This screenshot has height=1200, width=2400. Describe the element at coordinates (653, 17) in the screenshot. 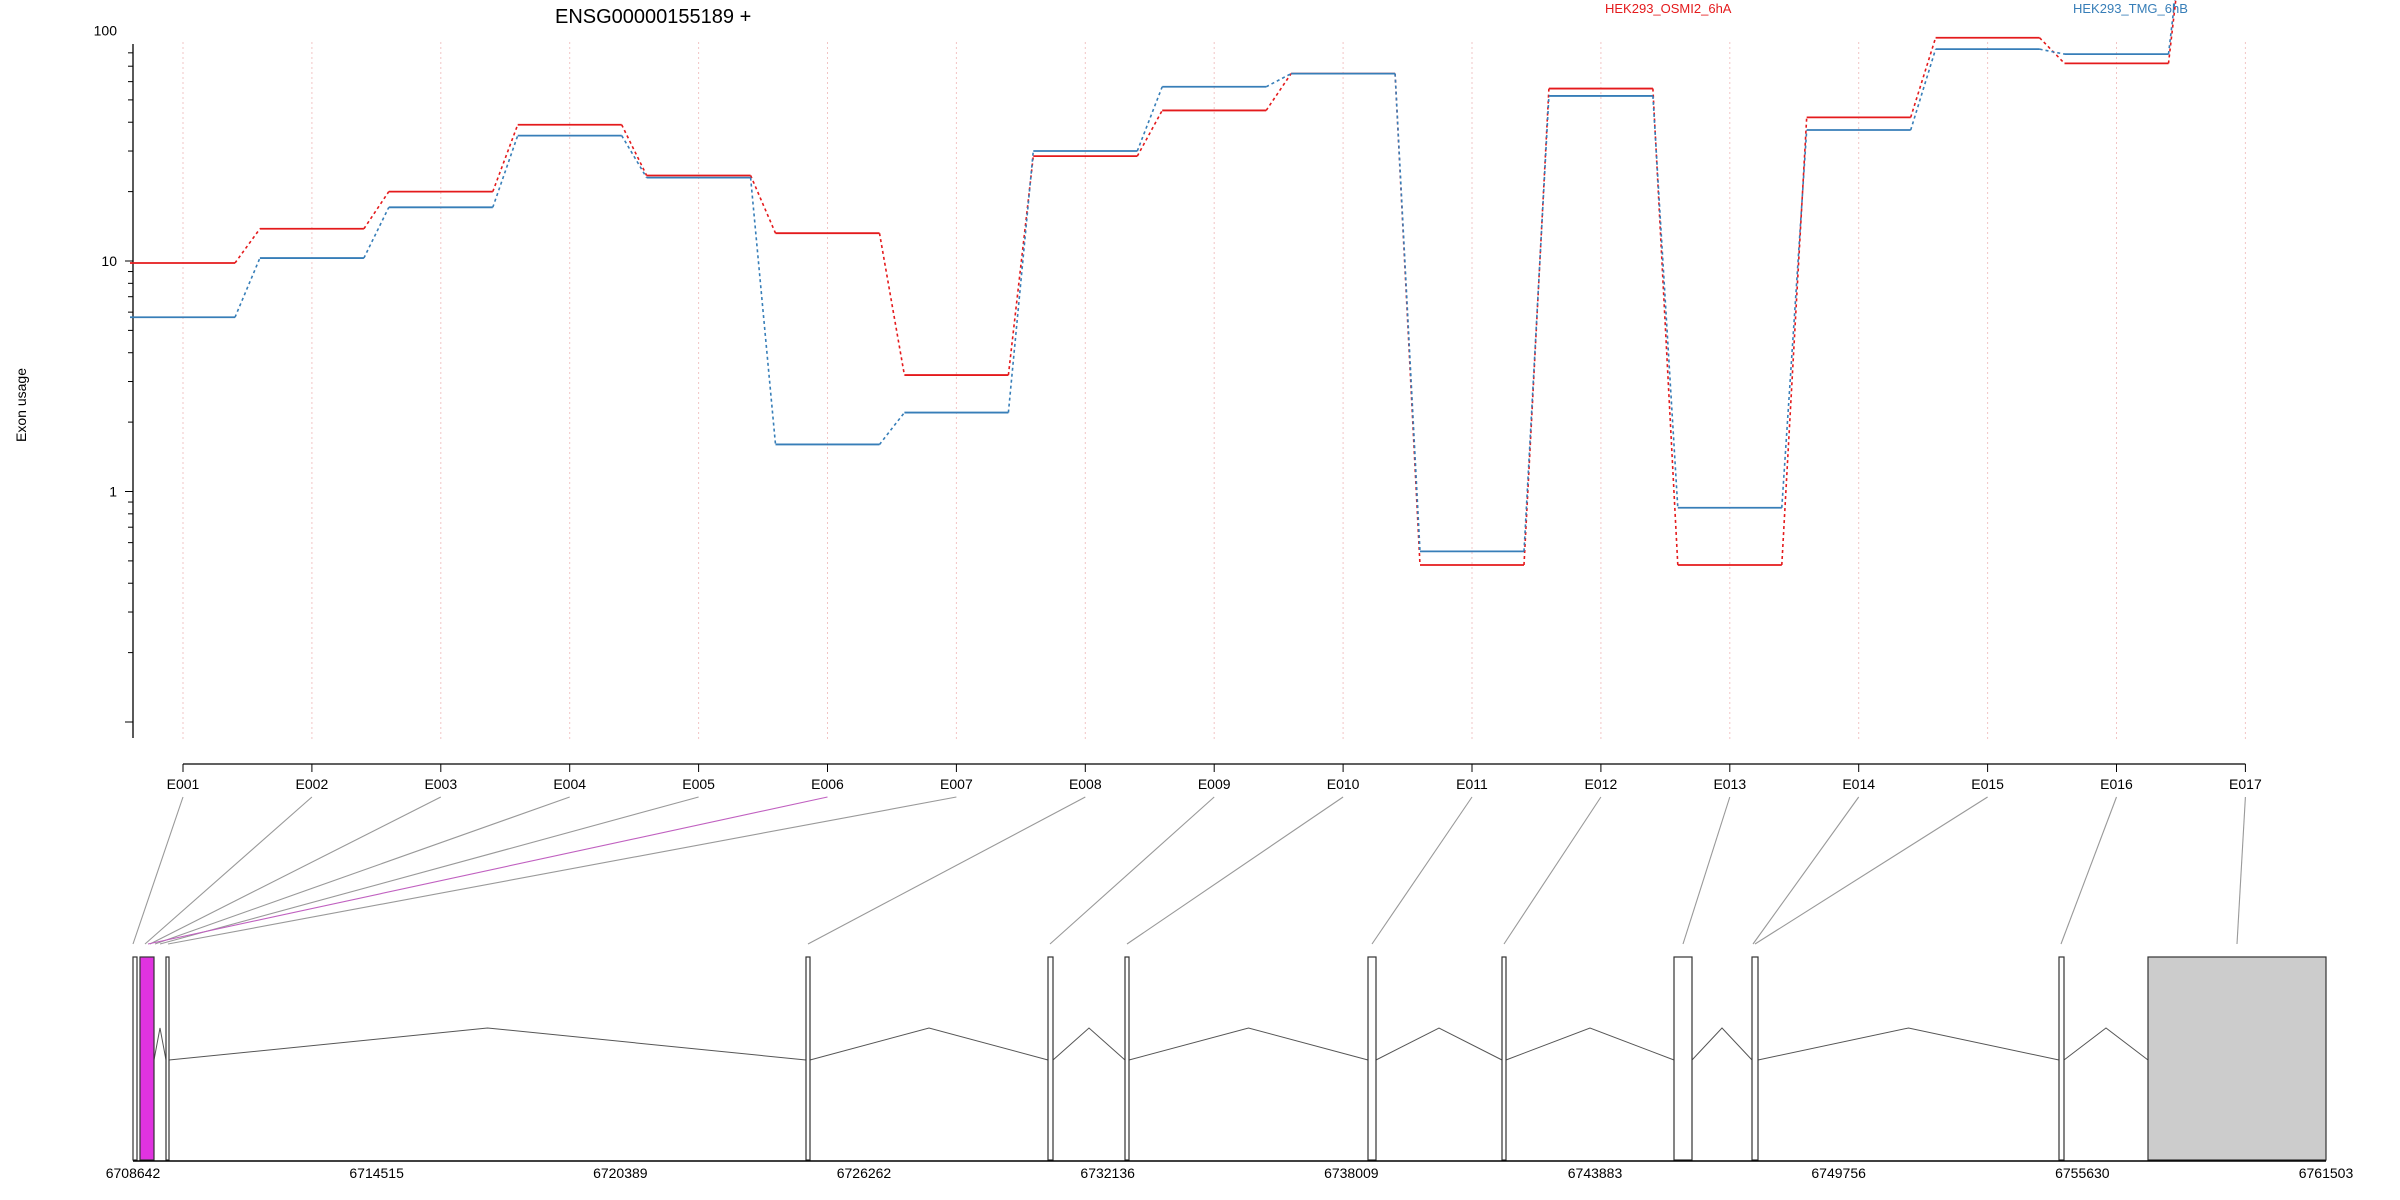

I see `chart-title: ENSG00000155189 +` at that location.